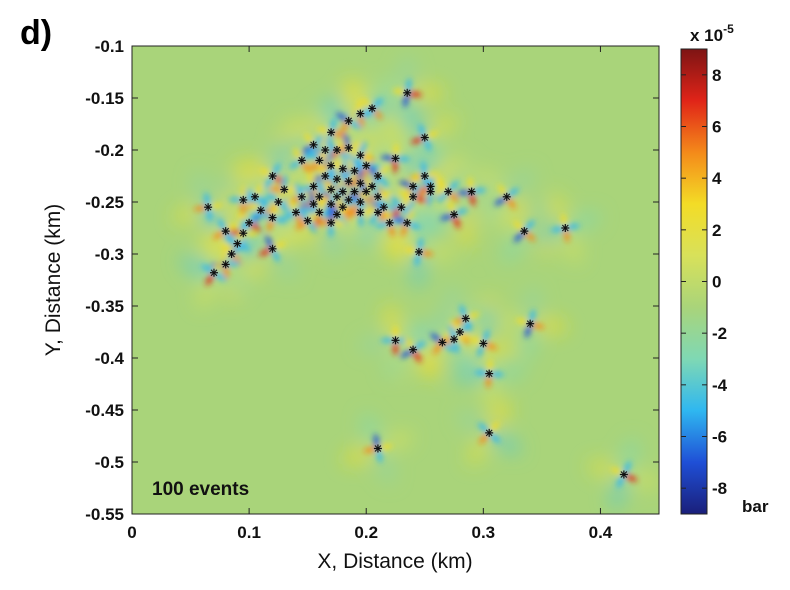  I want to click on colorbar-tick-label: 6, so click(716, 127).